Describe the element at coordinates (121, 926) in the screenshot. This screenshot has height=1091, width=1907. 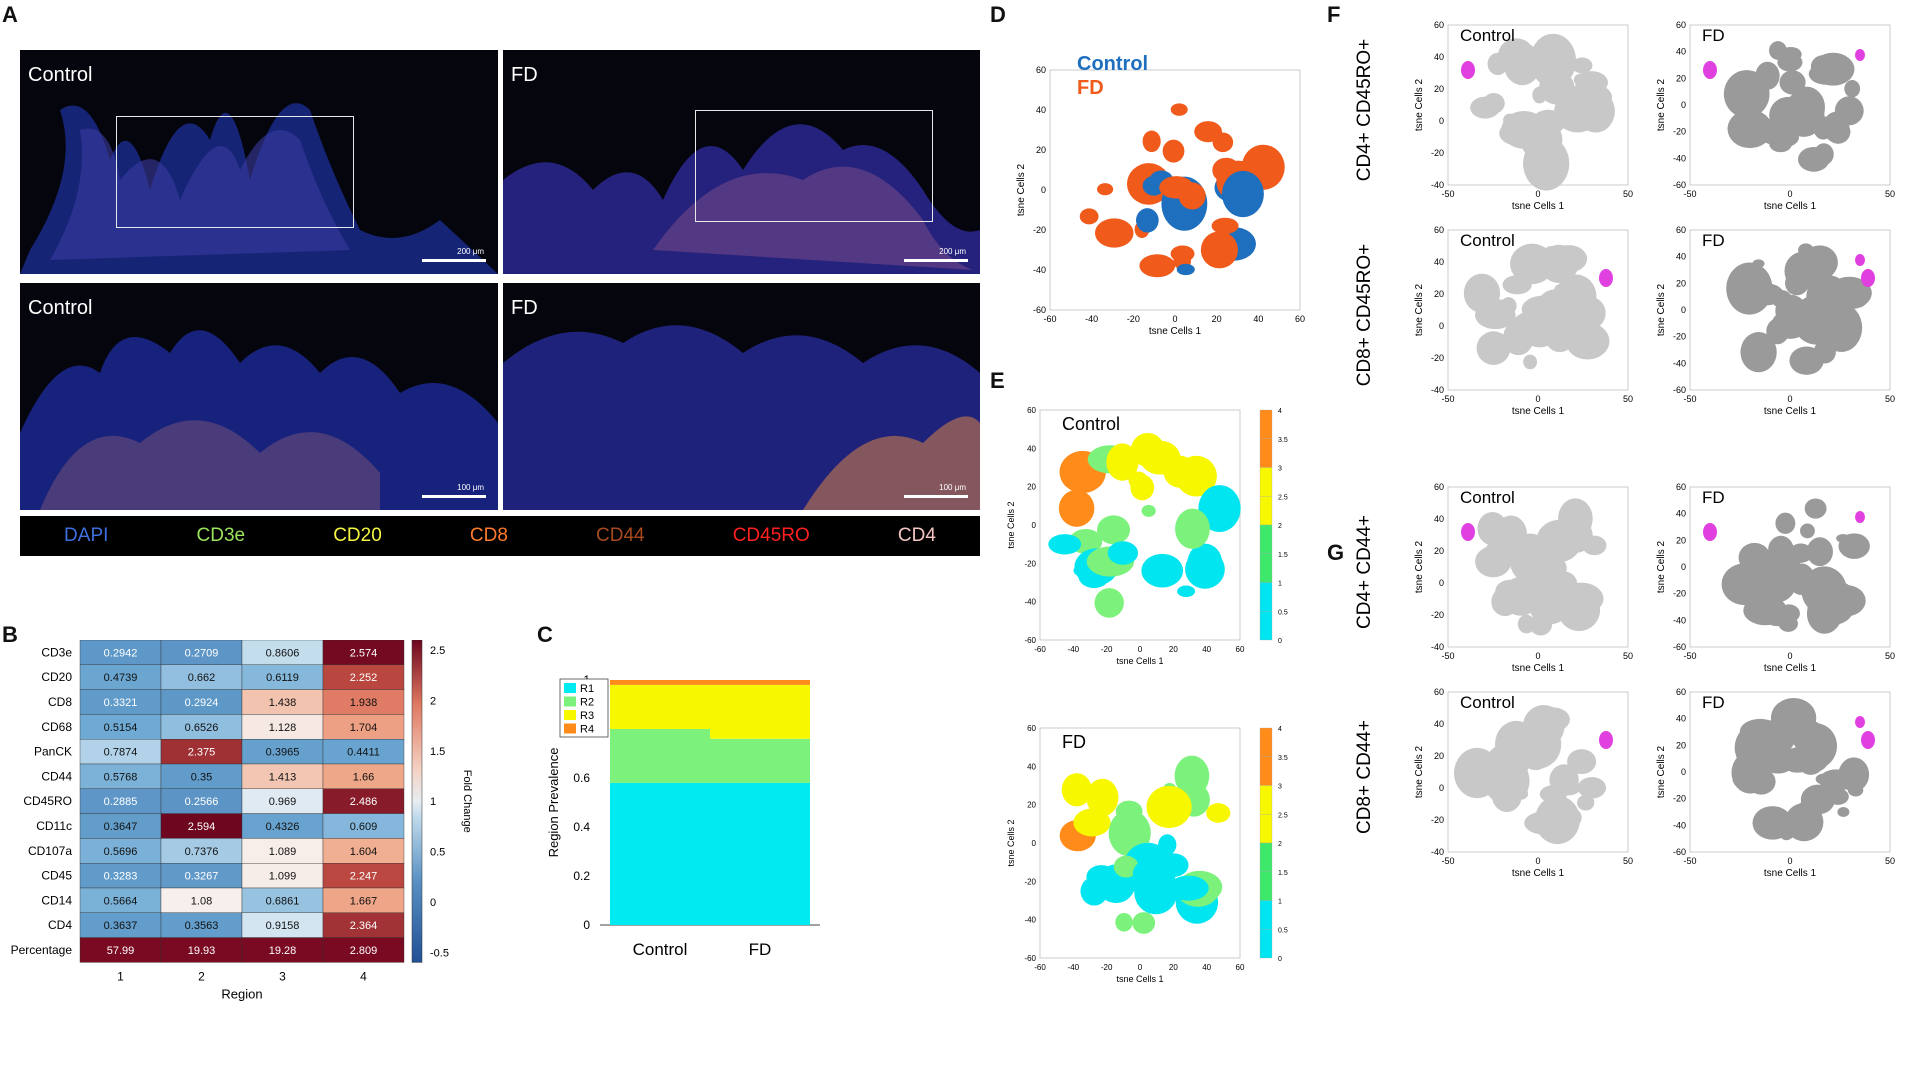
I see `cell-value: 0.3637` at that location.